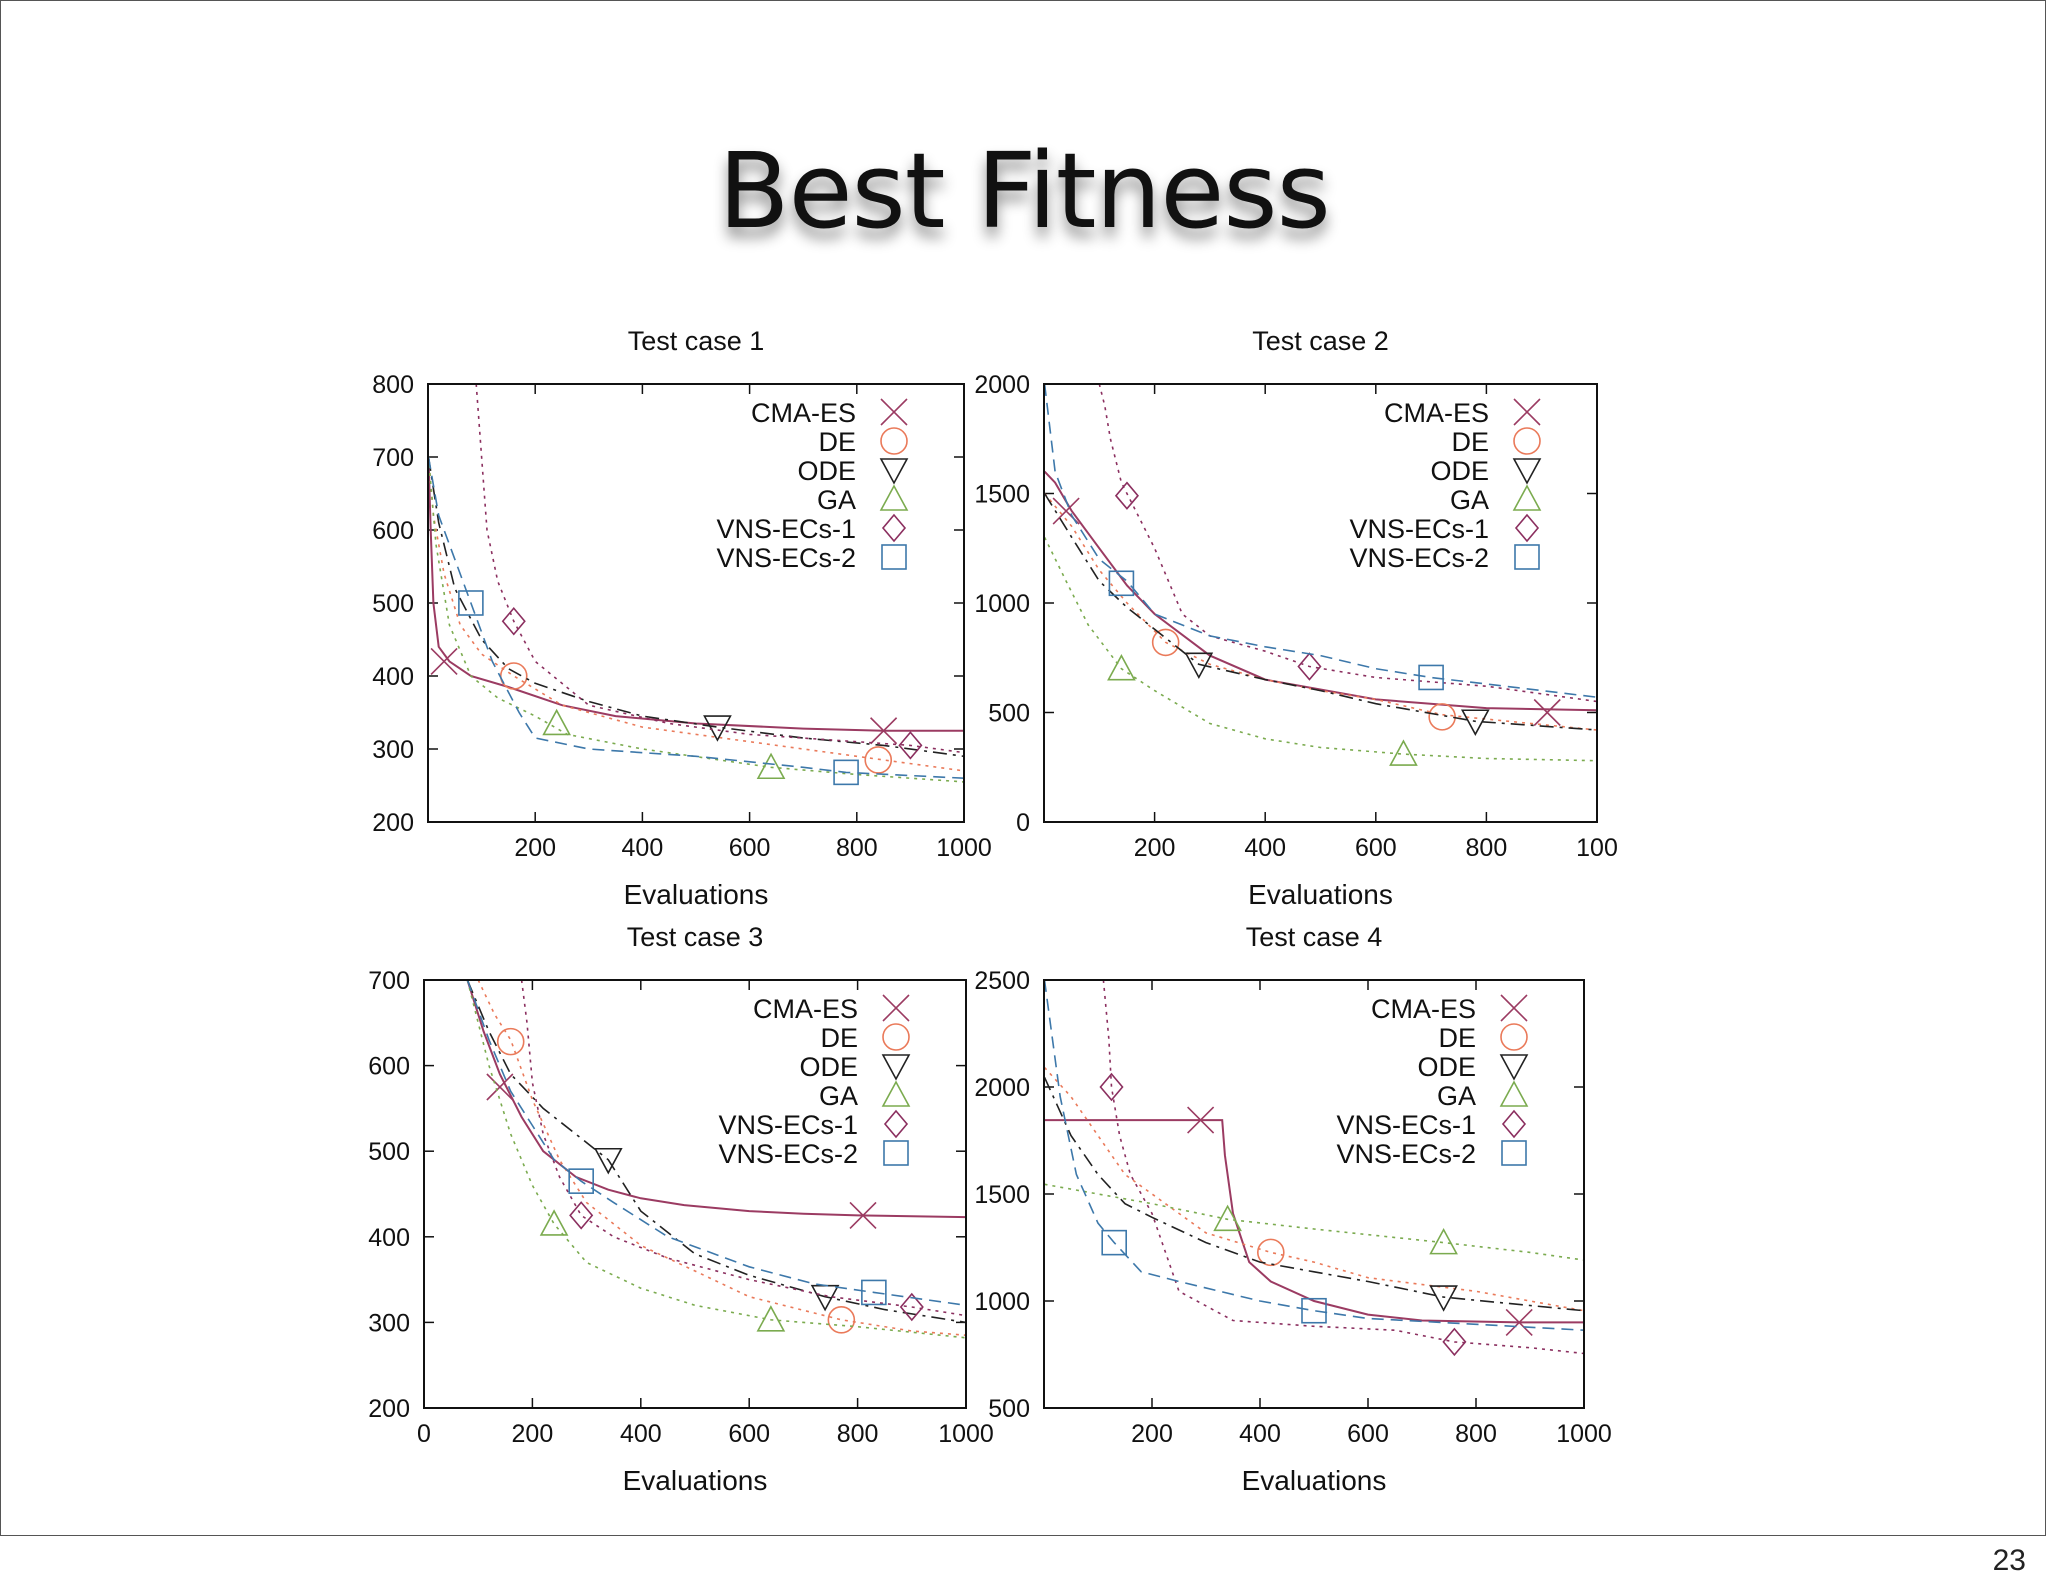 This screenshot has height=1593, width=2048. What do you see at coordinates (424, 1434) in the screenshot?
I see `x-tick-label: 0` at bounding box center [424, 1434].